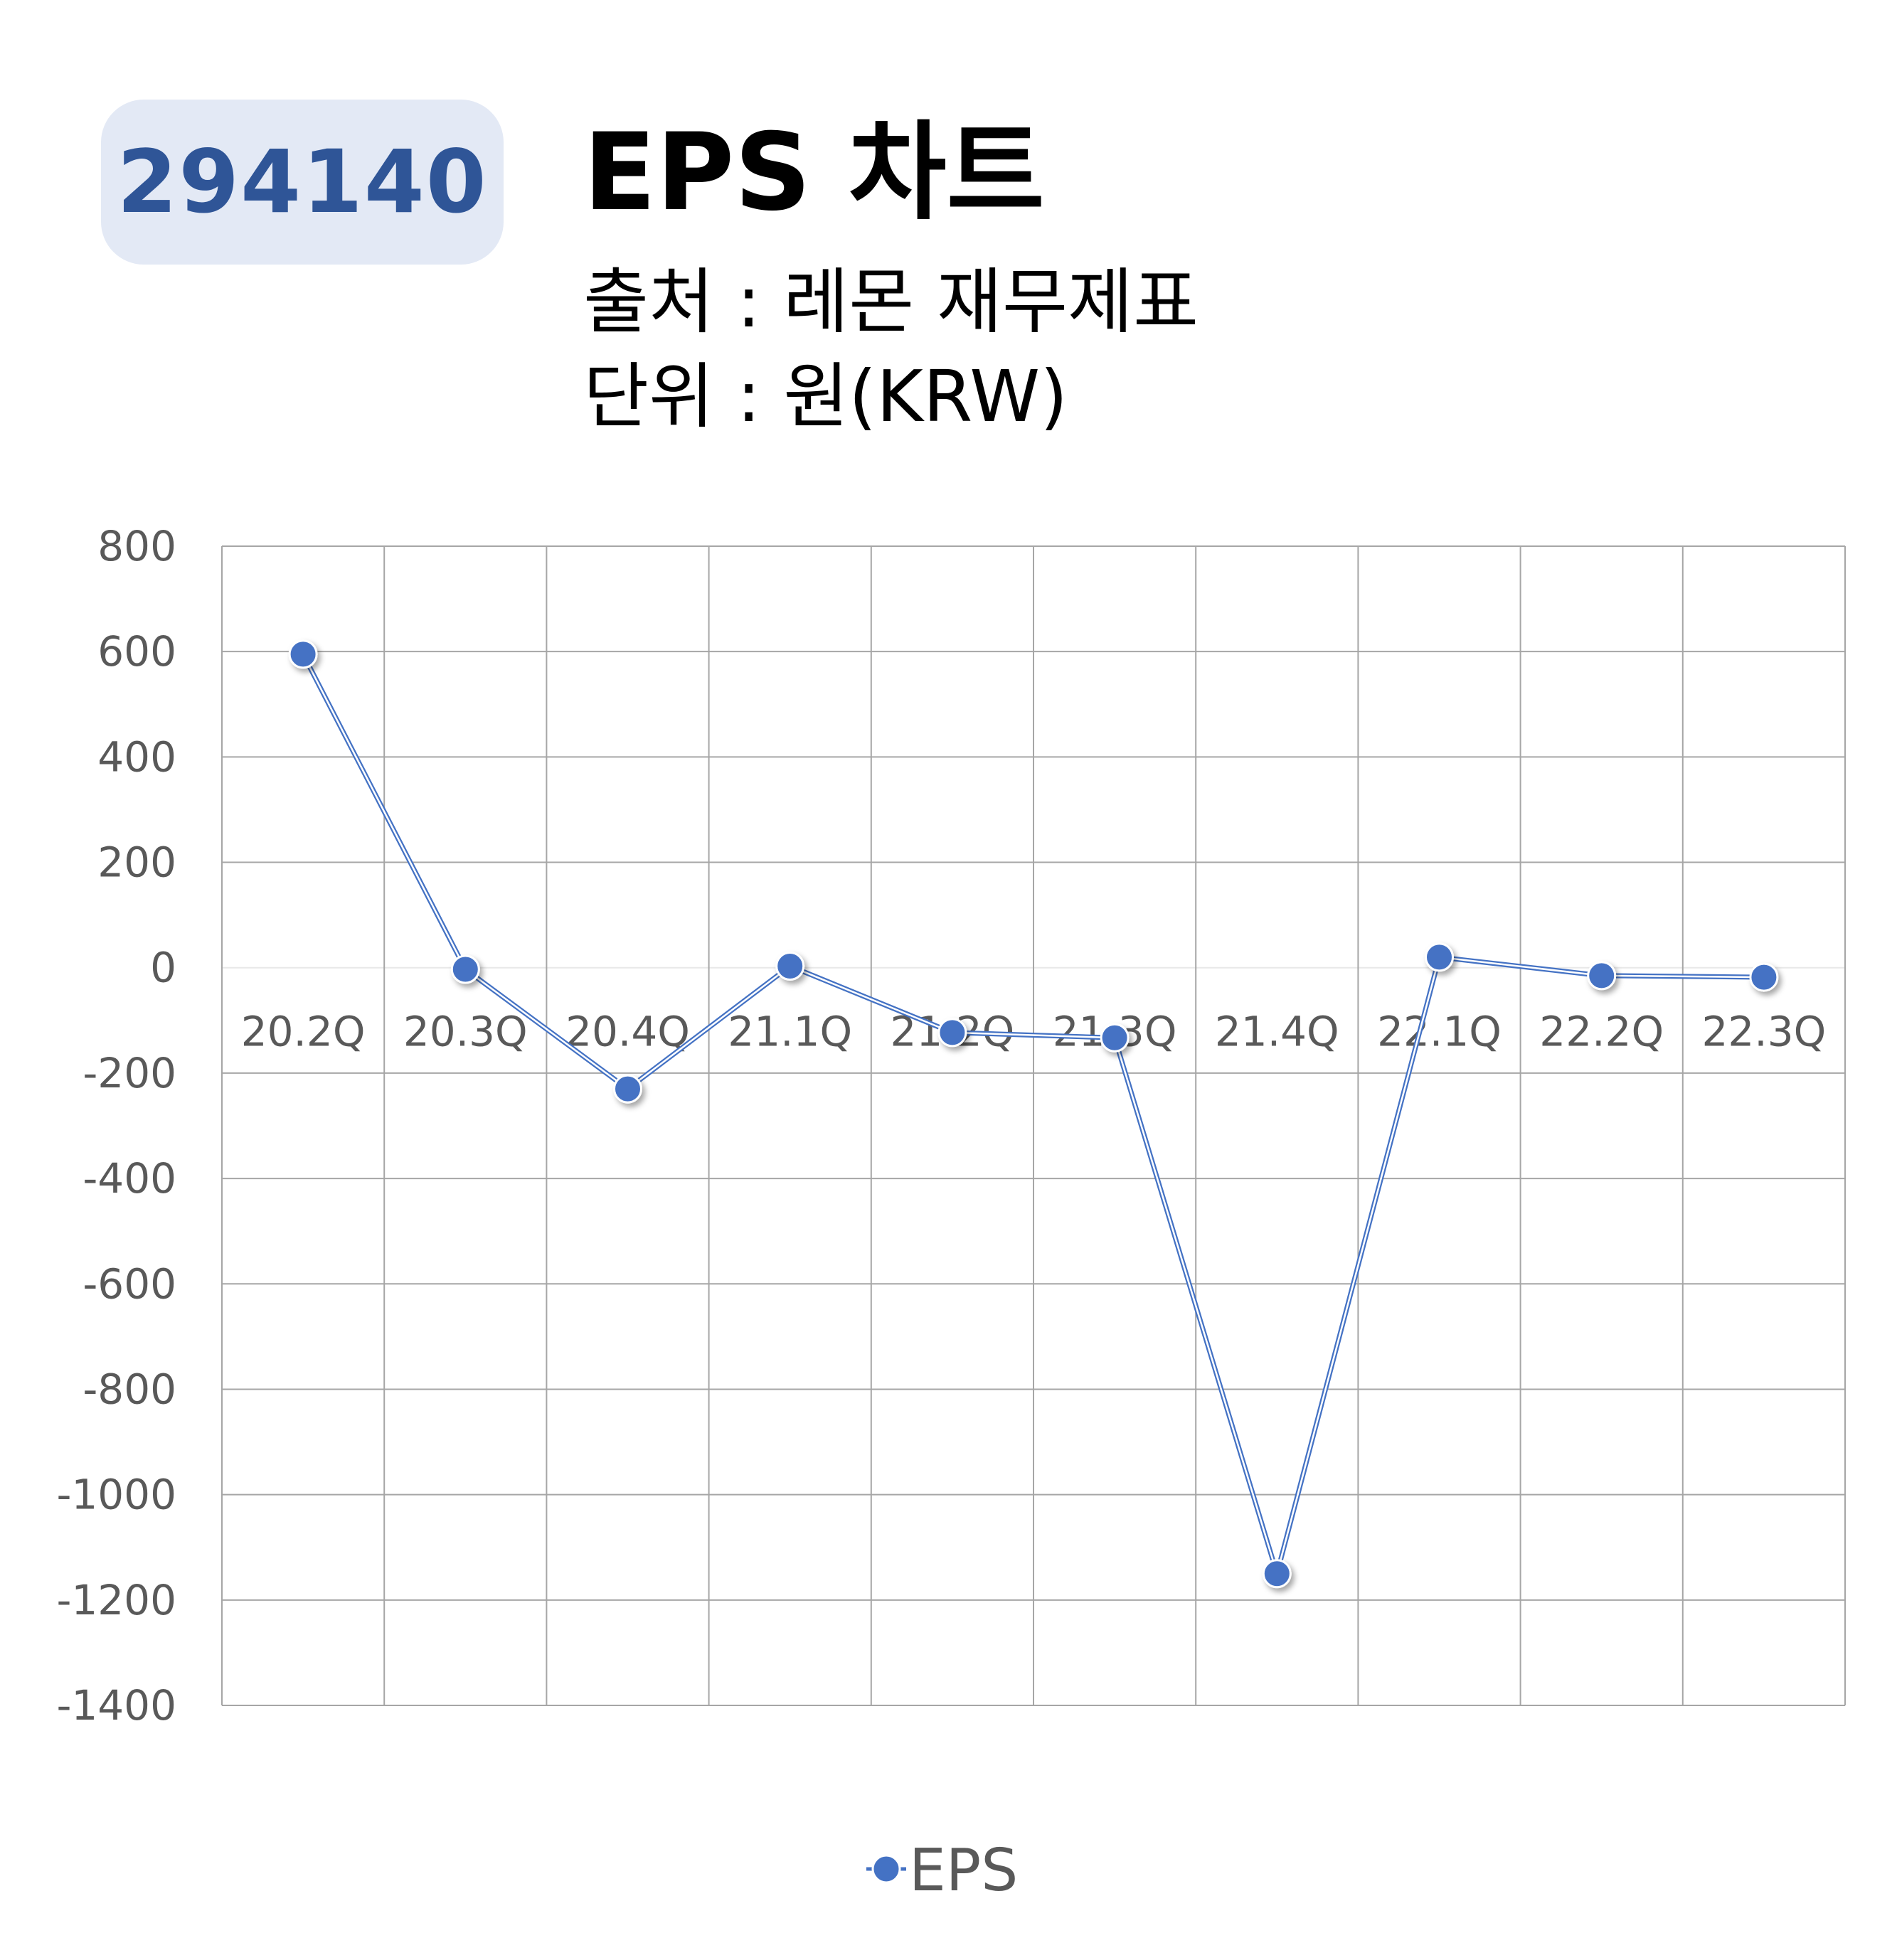 The width and height of the screenshot is (1897, 1960). I want to click on legend-label: EPS, so click(964, 1871).